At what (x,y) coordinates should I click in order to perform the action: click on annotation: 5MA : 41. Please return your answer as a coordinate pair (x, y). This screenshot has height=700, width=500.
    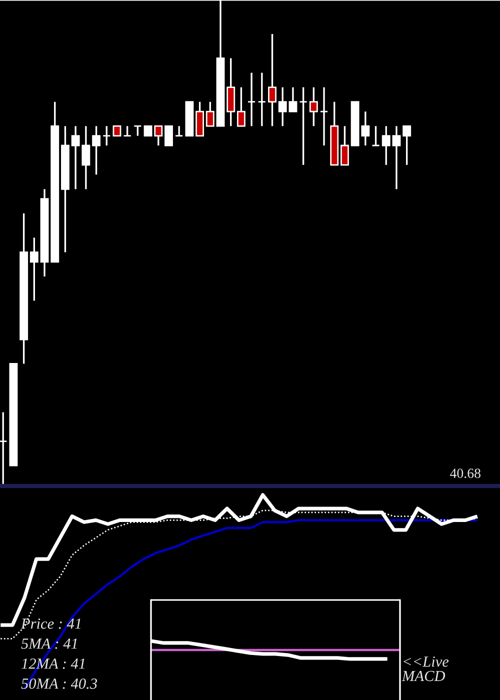
    Looking at the image, I should click on (49, 643).